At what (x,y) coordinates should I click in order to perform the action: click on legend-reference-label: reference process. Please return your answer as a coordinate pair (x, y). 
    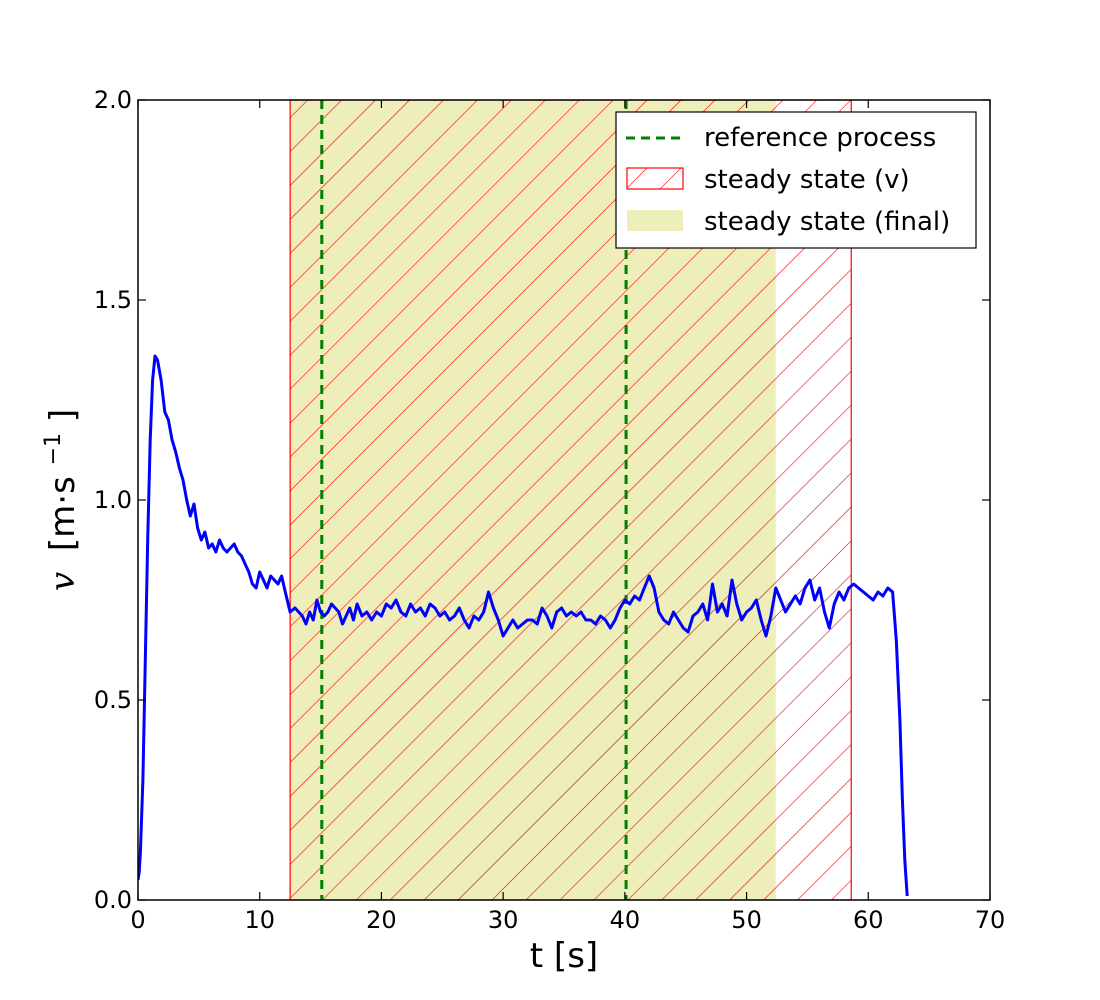
    Looking at the image, I should click on (820, 138).